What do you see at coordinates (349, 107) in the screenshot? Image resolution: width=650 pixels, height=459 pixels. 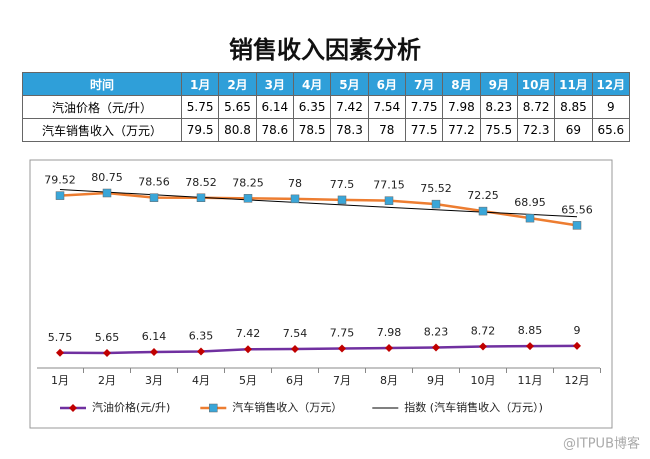 I see `table-cell: 7.42` at bounding box center [349, 107].